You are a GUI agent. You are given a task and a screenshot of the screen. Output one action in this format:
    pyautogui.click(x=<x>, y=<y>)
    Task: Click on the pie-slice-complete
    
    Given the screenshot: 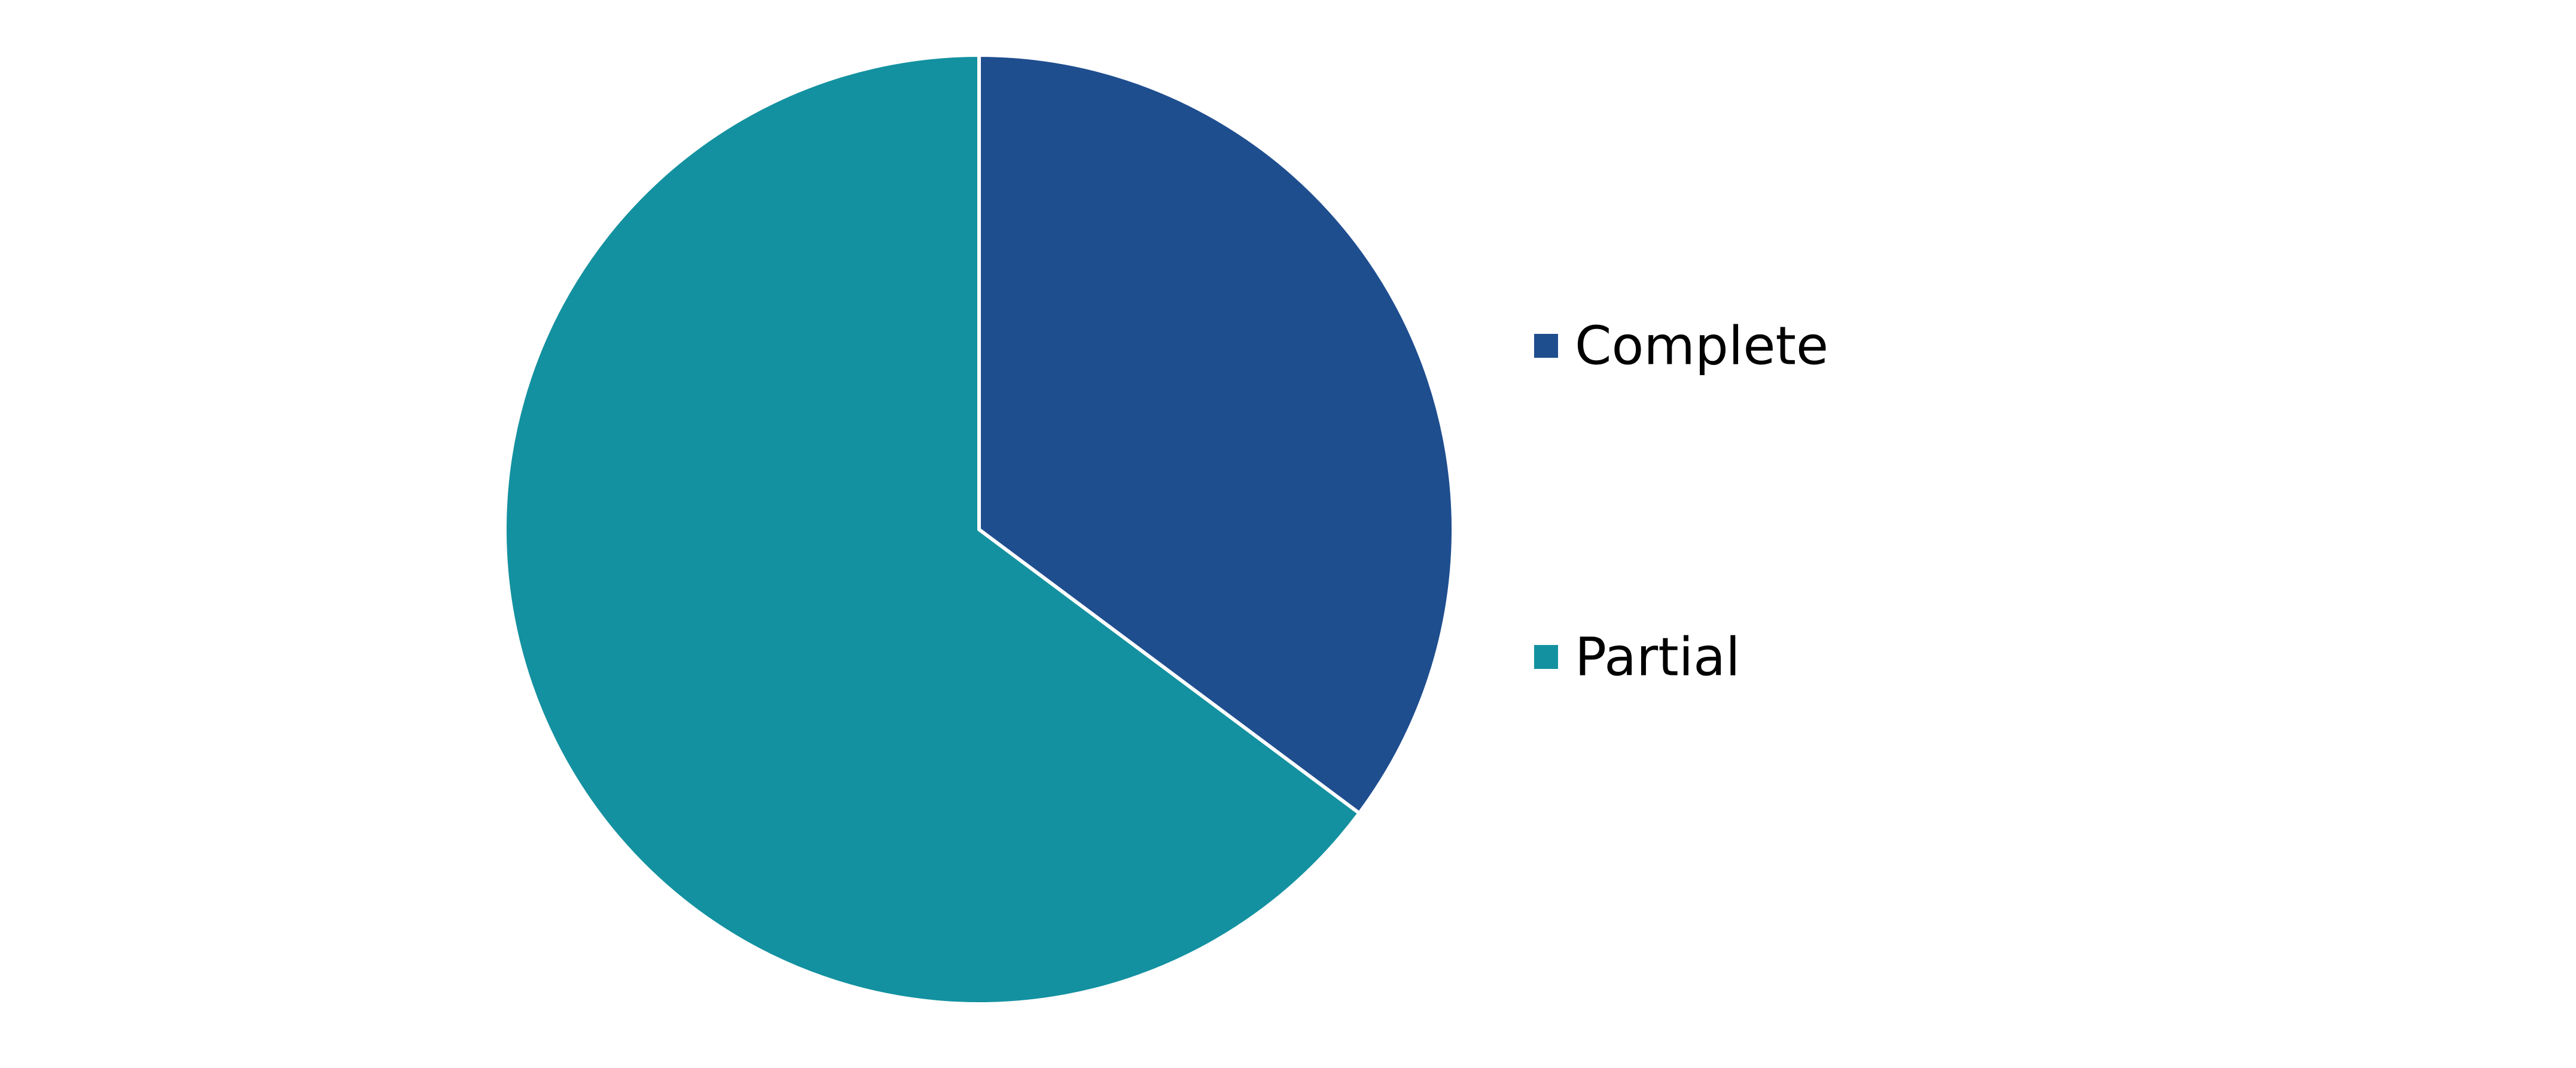 What is the action you would take?
    pyautogui.click(x=1216, y=434)
    